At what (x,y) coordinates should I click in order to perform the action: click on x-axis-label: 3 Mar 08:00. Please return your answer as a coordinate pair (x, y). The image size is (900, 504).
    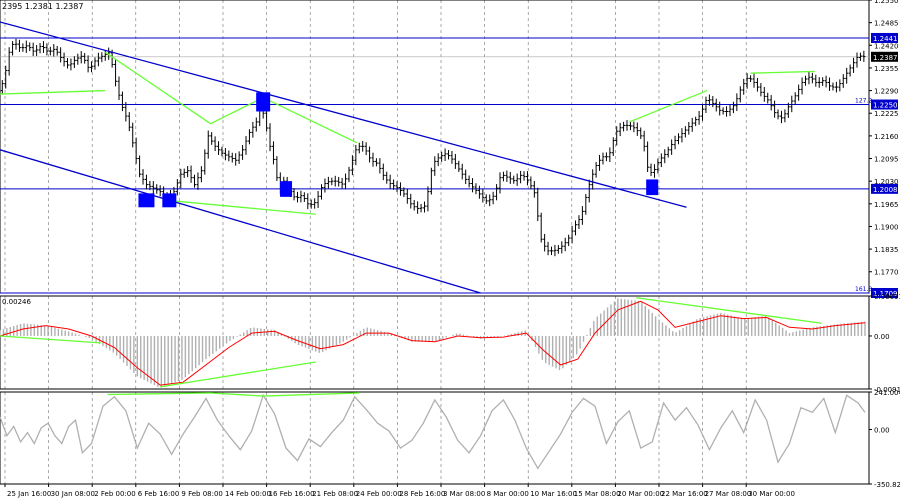
    Looking at the image, I should click on (464, 494).